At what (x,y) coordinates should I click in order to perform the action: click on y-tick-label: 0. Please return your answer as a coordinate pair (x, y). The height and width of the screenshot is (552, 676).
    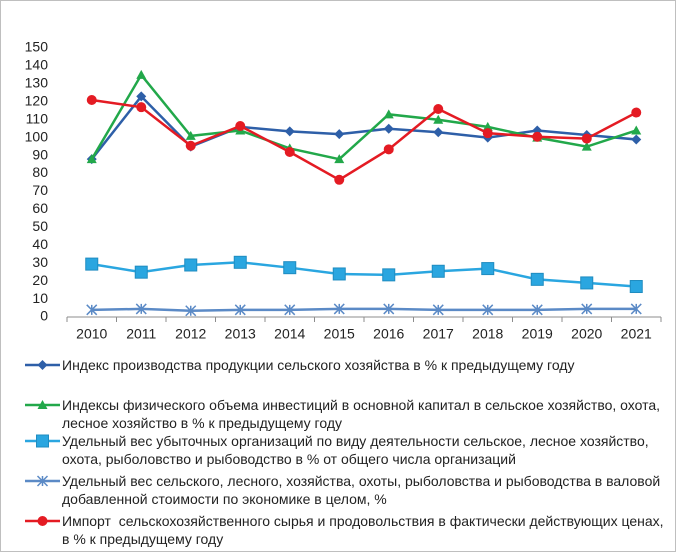
    Looking at the image, I should click on (44, 316).